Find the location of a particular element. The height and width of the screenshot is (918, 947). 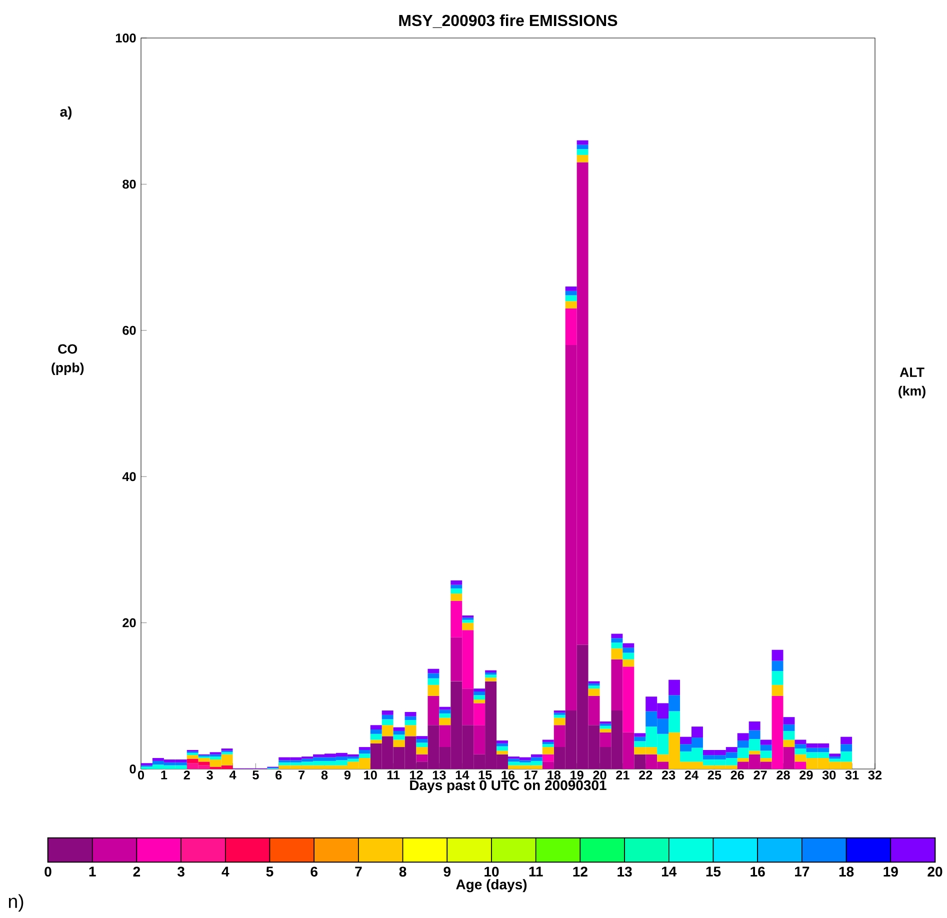

x-tick-label: 23 is located at coordinates (669, 775).